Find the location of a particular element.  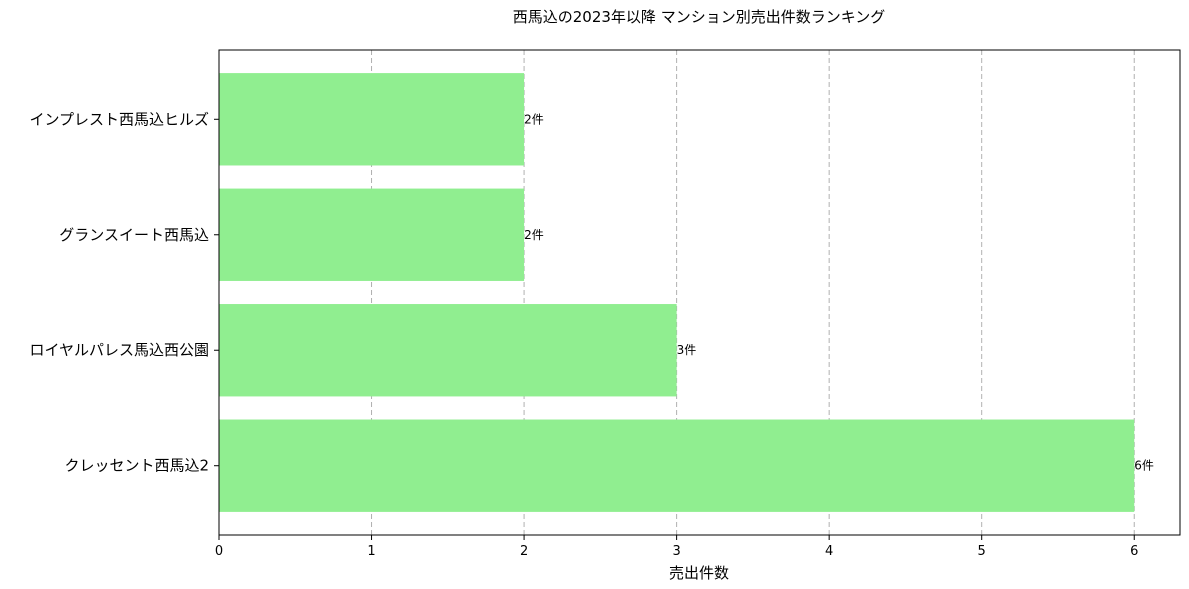

x-tick-label: 0 is located at coordinates (219, 551).